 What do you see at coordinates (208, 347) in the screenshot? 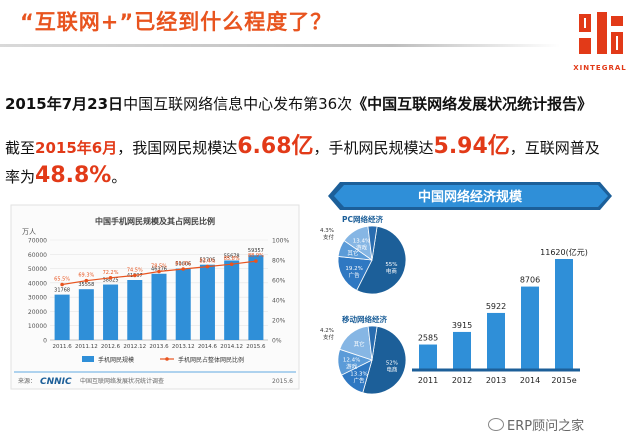
I see `x-tick-label: 2014.6` at bounding box center [208, 347].